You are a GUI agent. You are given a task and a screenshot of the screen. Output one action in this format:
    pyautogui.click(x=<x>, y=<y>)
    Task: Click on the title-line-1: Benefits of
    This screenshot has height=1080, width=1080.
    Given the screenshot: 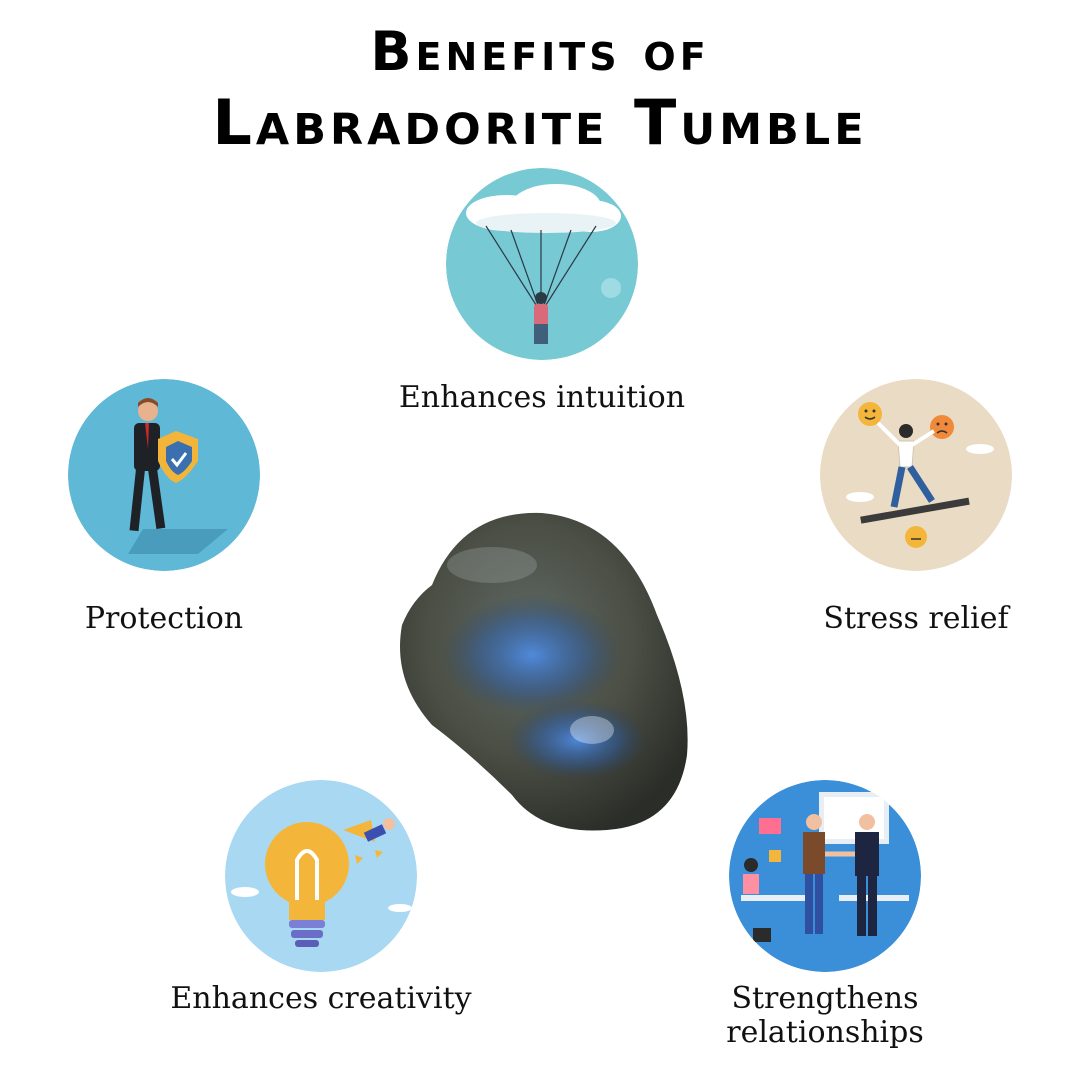 What is the action you would take?
    pyautogui.click(x=540, y=51)
    